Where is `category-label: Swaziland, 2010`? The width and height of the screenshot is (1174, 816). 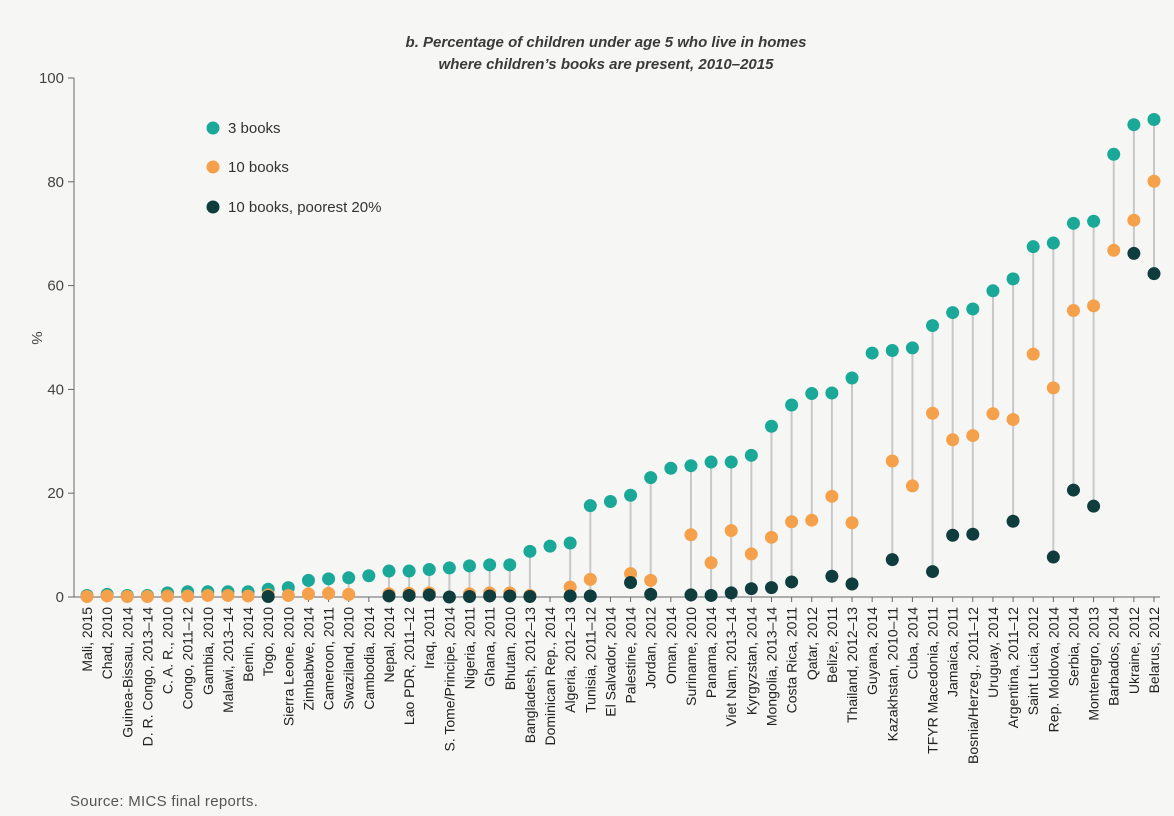 category-label: Swaziland, 2010 is located at coordinates (349, 658).